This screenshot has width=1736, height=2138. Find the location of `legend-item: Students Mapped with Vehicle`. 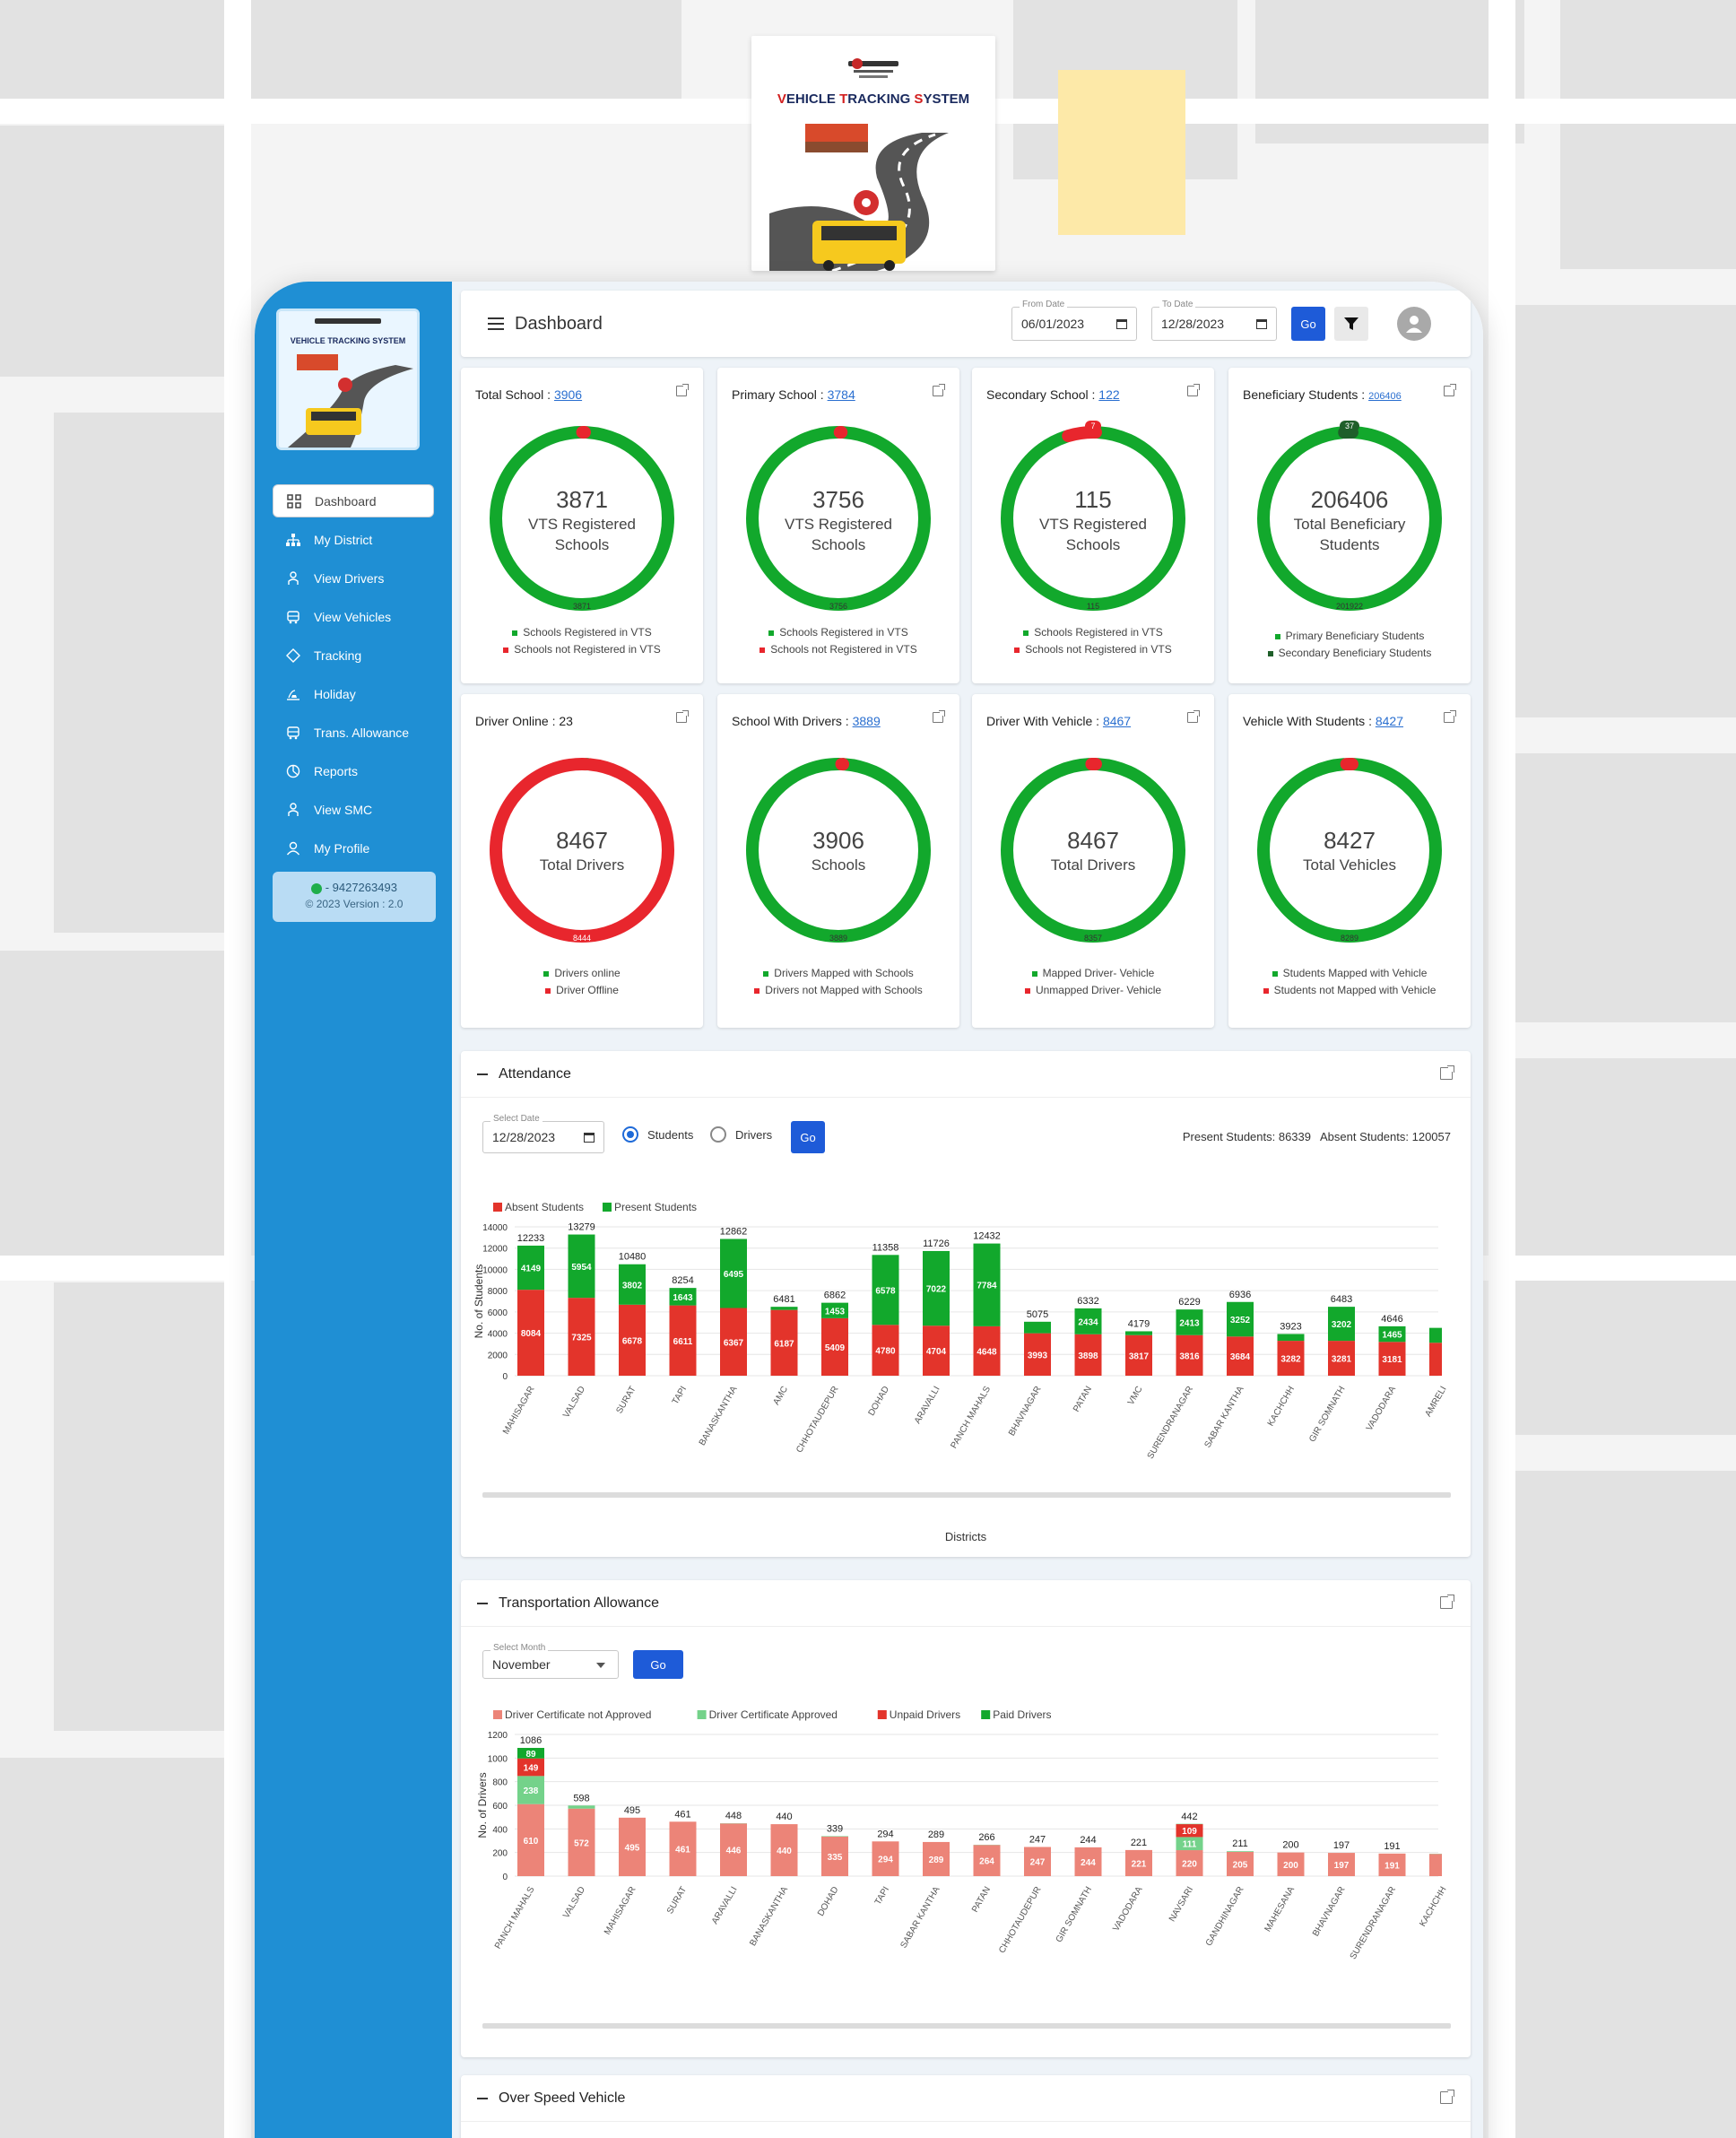

legend-item: Students Mapped with Vehicle is located at coordinates (1349, 973).